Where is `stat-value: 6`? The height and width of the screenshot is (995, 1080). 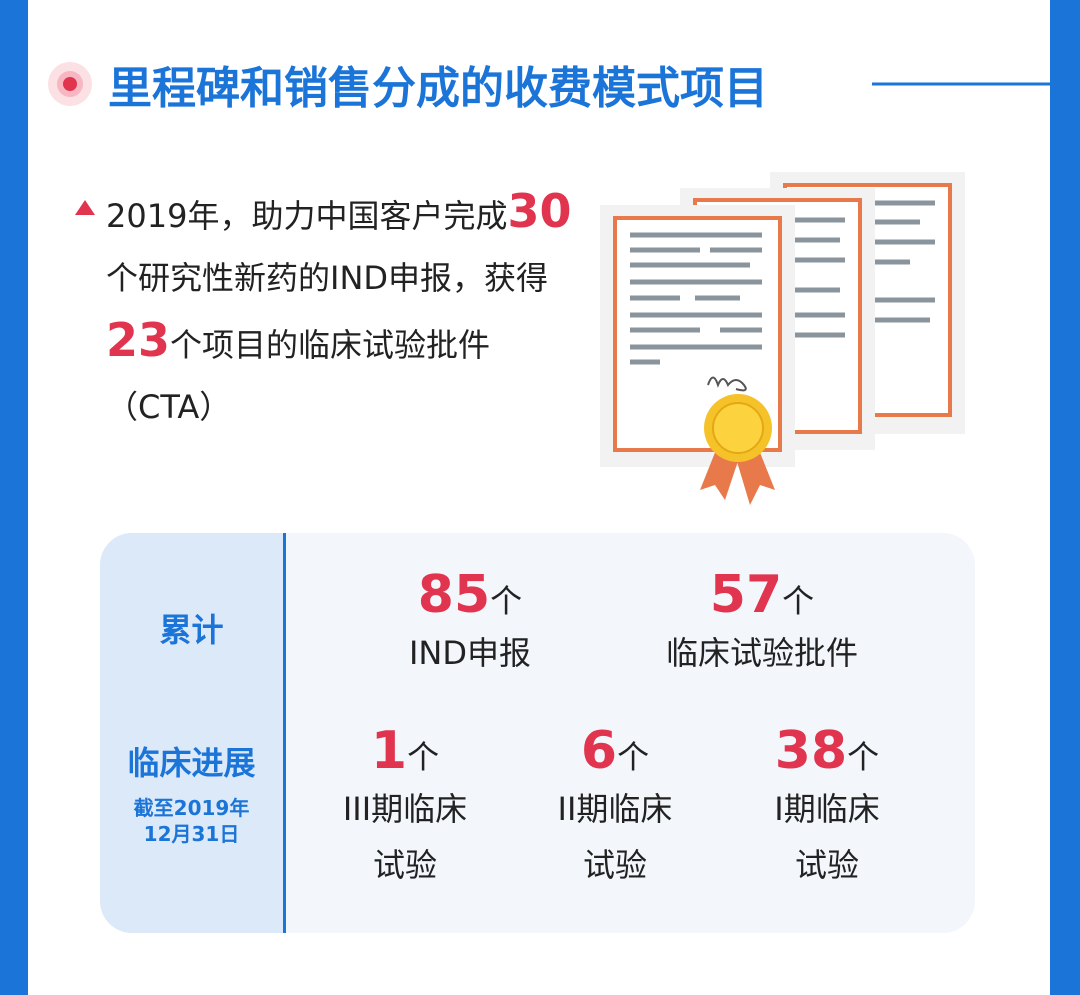 stat-value: 6 is located at coordinates (599, 751).